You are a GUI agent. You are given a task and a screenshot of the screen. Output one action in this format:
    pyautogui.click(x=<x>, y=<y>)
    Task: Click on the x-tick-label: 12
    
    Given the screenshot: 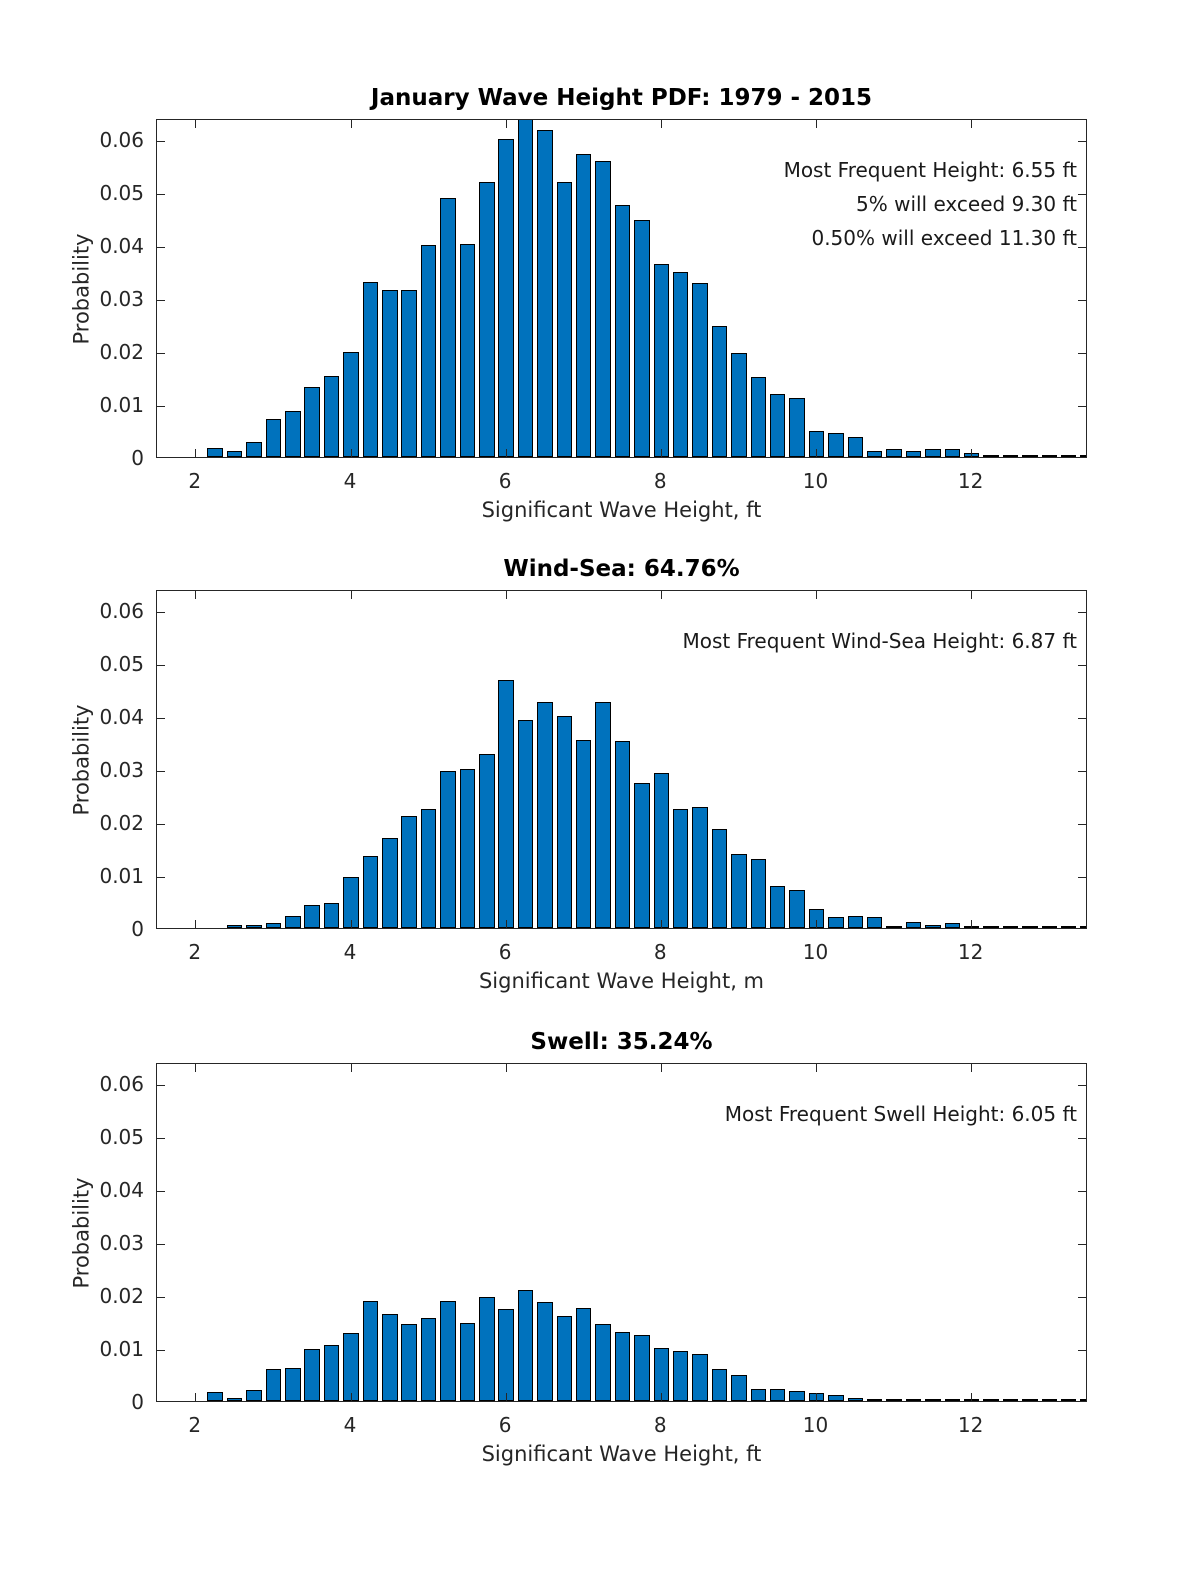 What is the action you would take?
    pyautogui.click(x=970, y=1425)
    